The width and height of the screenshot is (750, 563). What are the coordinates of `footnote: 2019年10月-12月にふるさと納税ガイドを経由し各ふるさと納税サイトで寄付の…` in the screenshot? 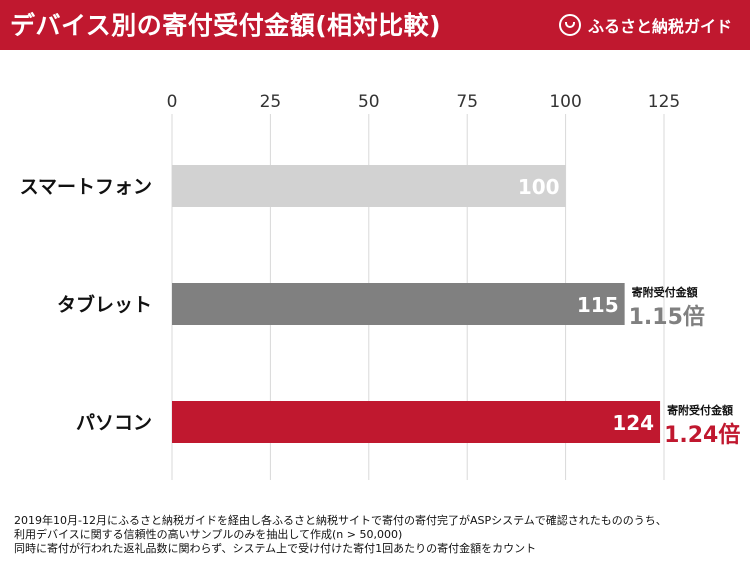 It's located at (379, 535).